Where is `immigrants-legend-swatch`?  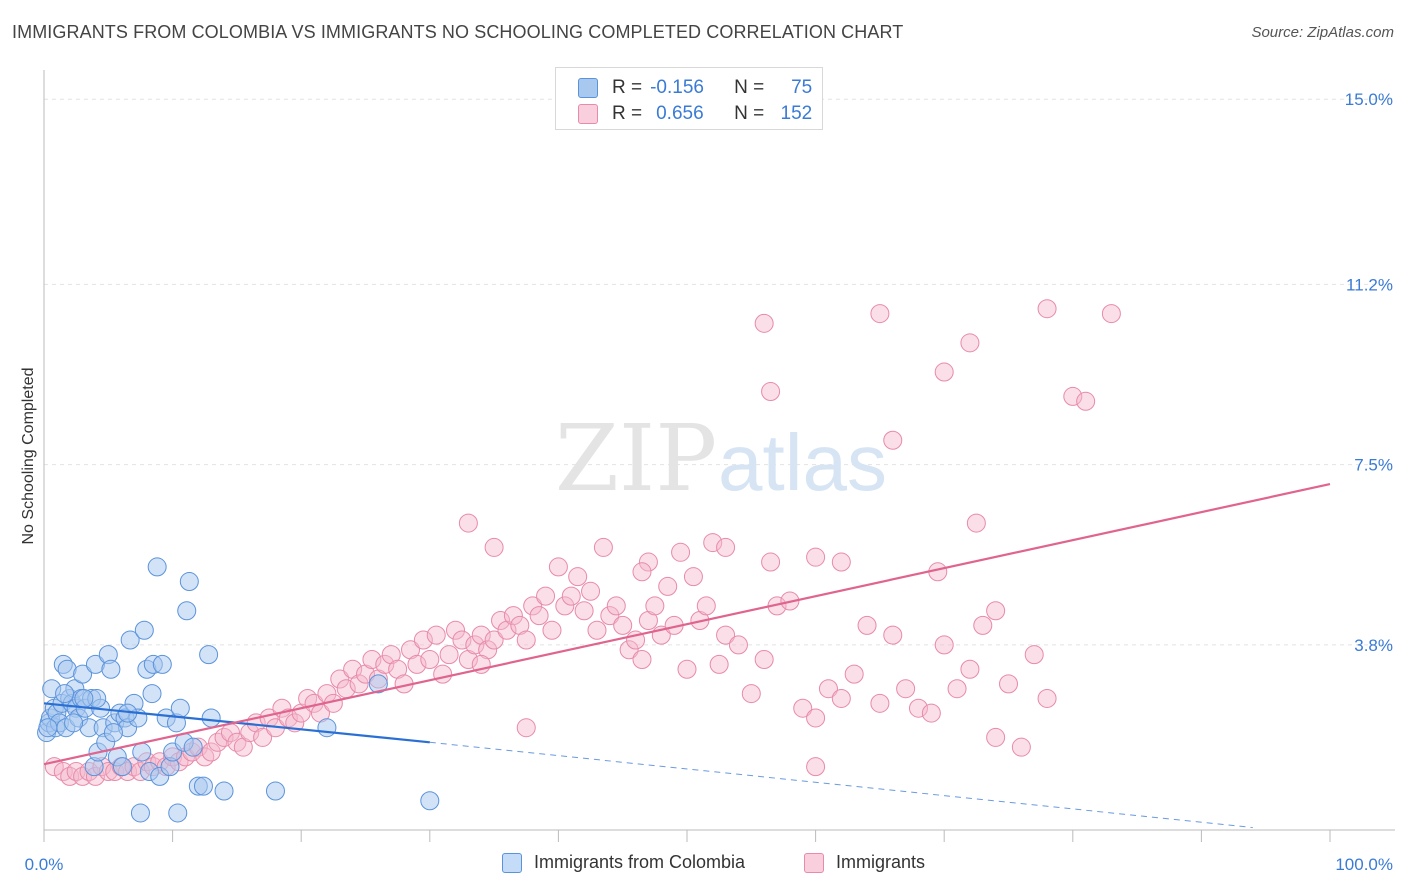 immigrants-legend-swatch is located at coordinates (814, 862).